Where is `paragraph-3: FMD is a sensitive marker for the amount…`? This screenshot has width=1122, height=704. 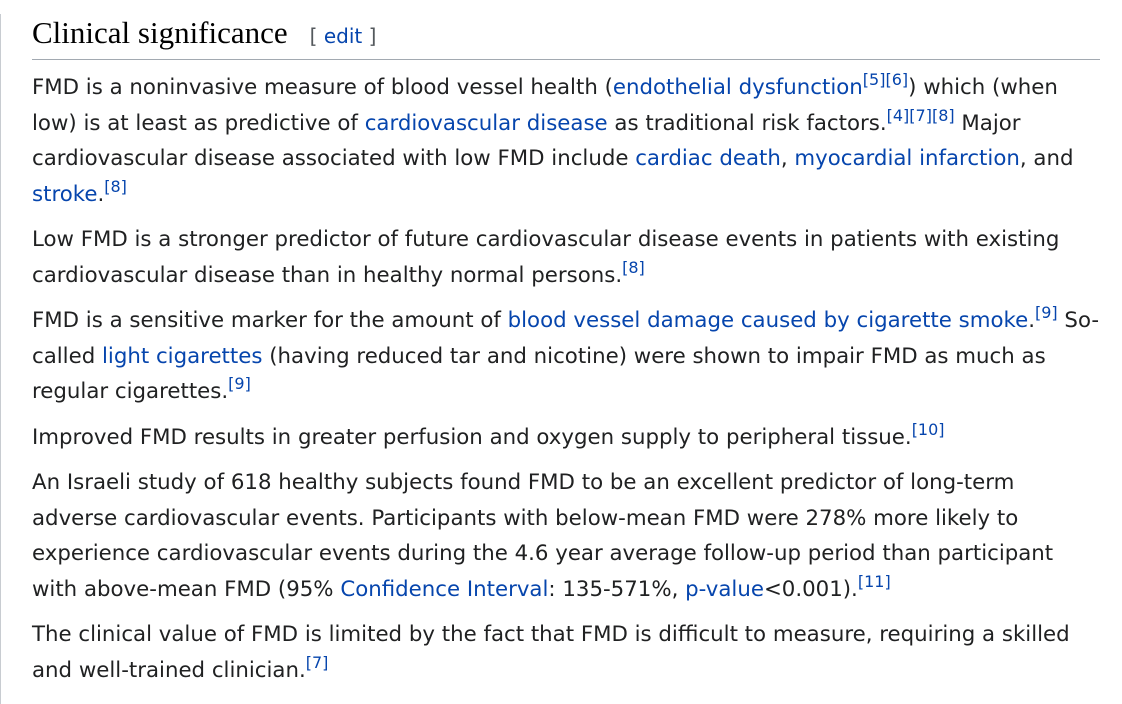
paragraph-3: FMD is a sensitive marker for the amount… is located at coordinates (568, 356).